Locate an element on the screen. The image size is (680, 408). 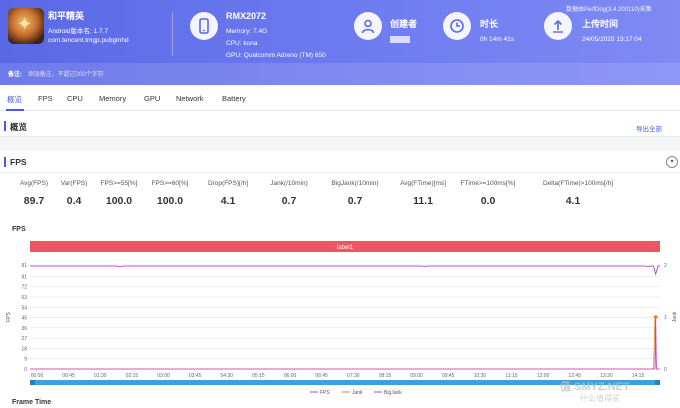
x-tick-label: 06:45 is located at coordinates (321, 376).